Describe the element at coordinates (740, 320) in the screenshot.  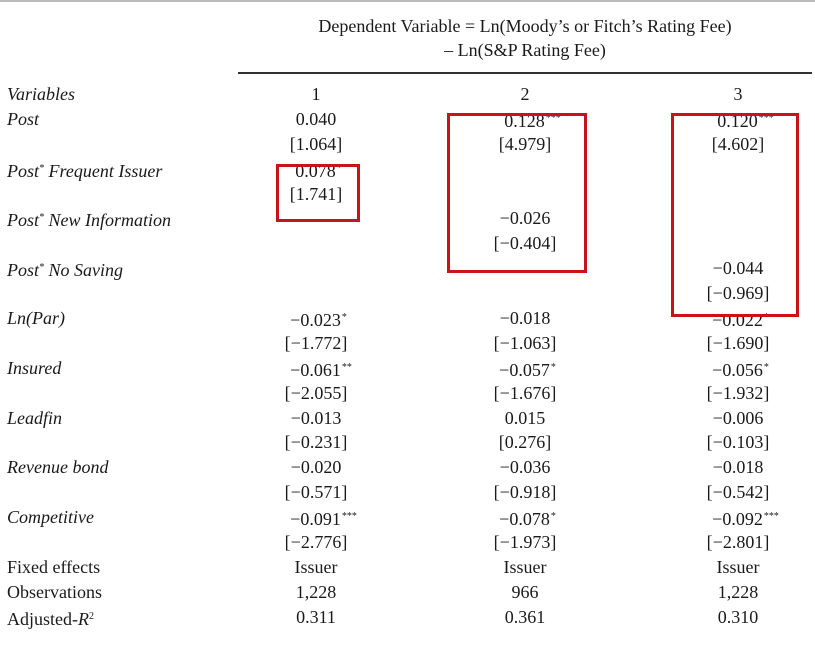
I see `cell-c3: −0.022*` at that location.